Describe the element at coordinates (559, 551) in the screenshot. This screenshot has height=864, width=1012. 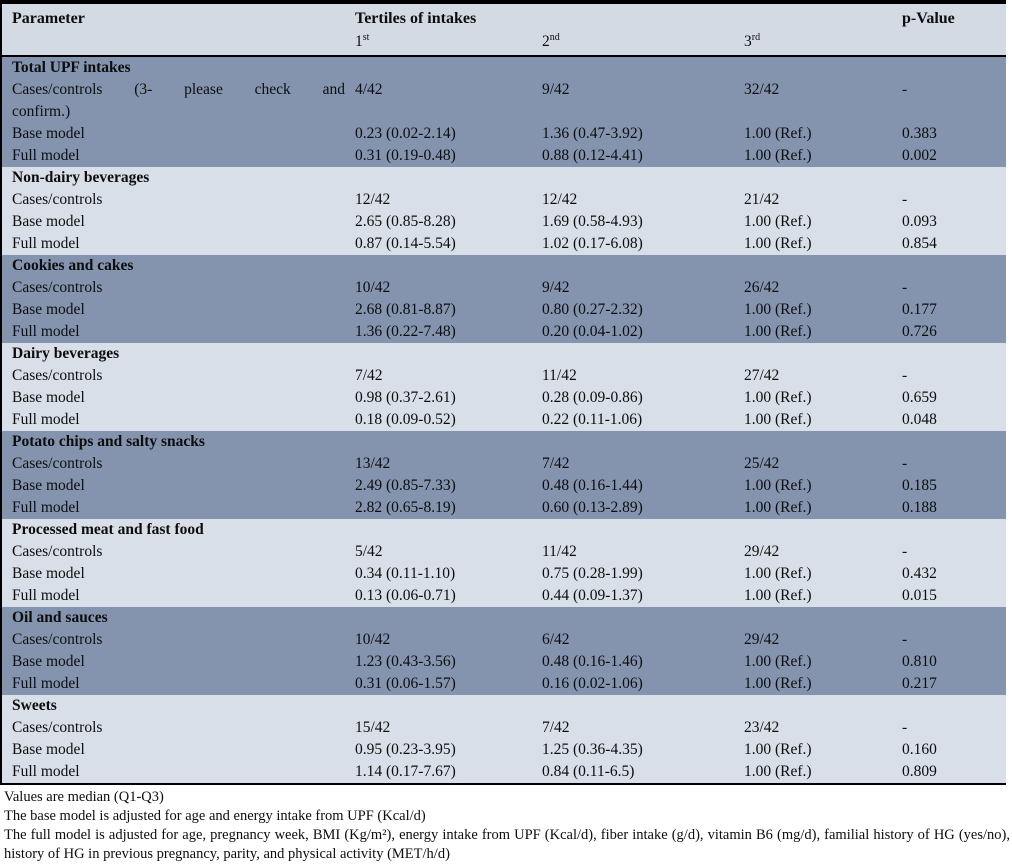
I see `tertile-2-value: 11/42` at that location.